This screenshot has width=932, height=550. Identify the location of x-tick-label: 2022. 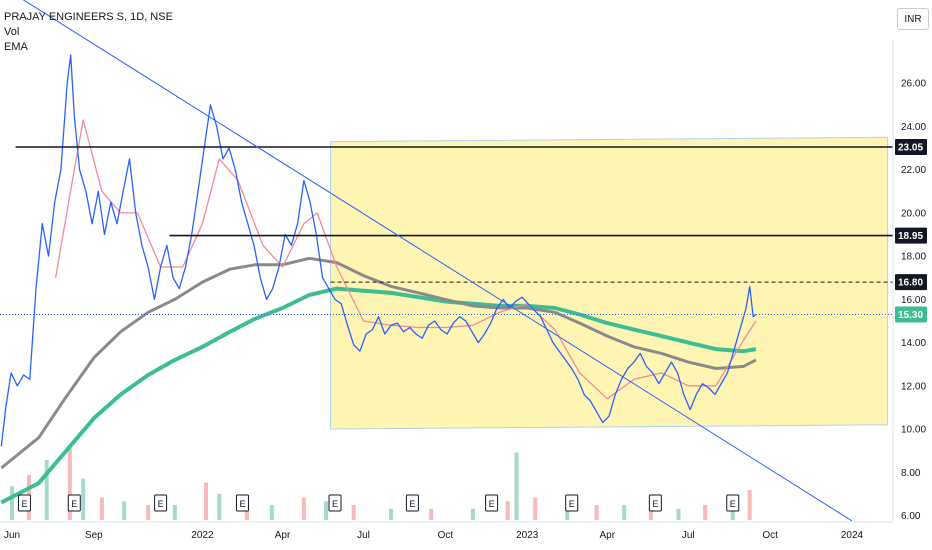
(202, 535).